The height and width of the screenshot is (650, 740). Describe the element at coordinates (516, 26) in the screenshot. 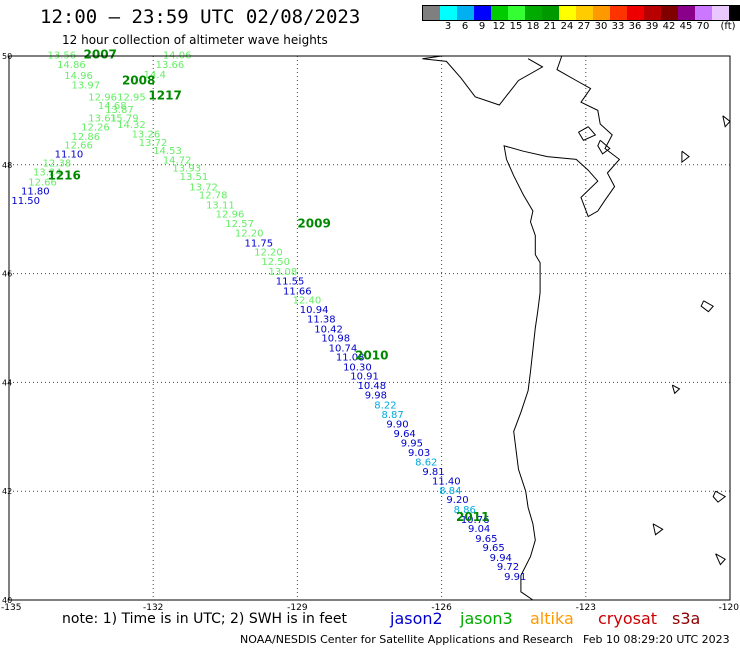

I see `legend-label: 15` at that location.